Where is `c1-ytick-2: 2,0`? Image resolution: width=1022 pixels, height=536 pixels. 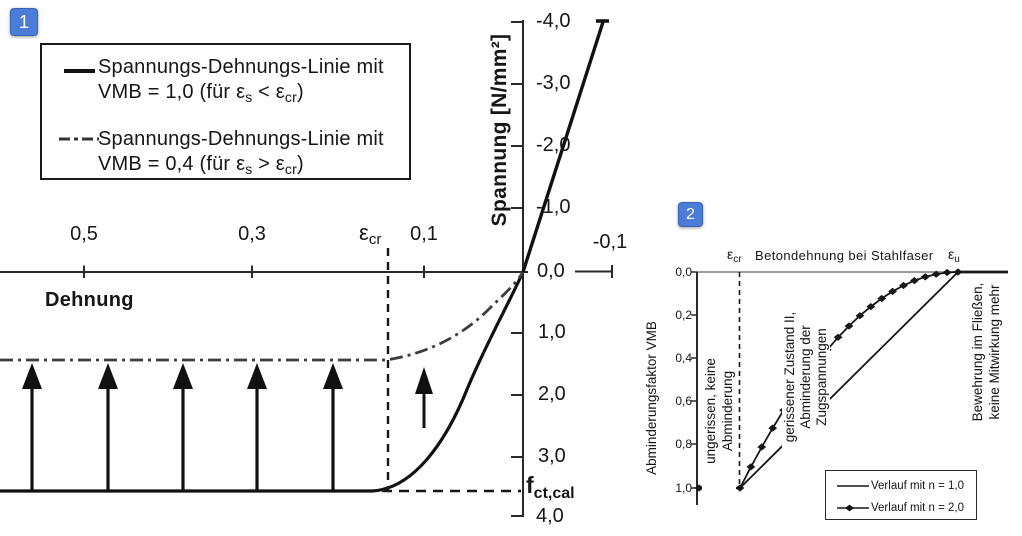
c1-ytick-2: 2,0 is located at coordinates (552, 394).